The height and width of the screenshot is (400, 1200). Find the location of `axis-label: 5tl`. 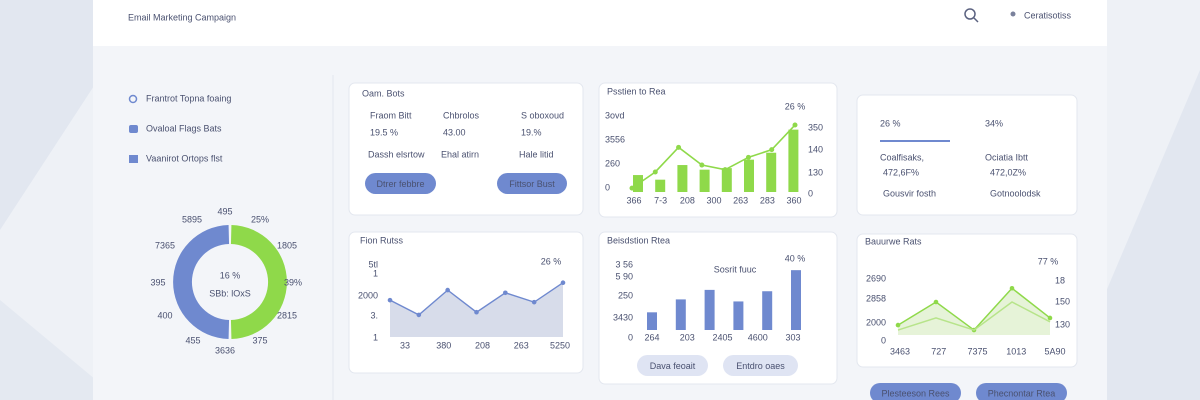

axis-label: 5tl is located at coordinates (373, 264).